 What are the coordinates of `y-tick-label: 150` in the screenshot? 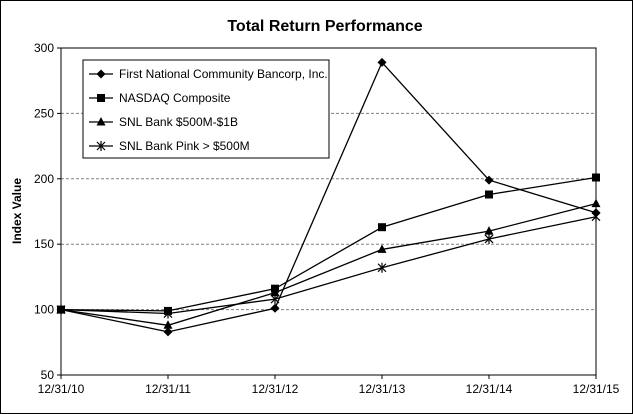 It's located at (44, 244).